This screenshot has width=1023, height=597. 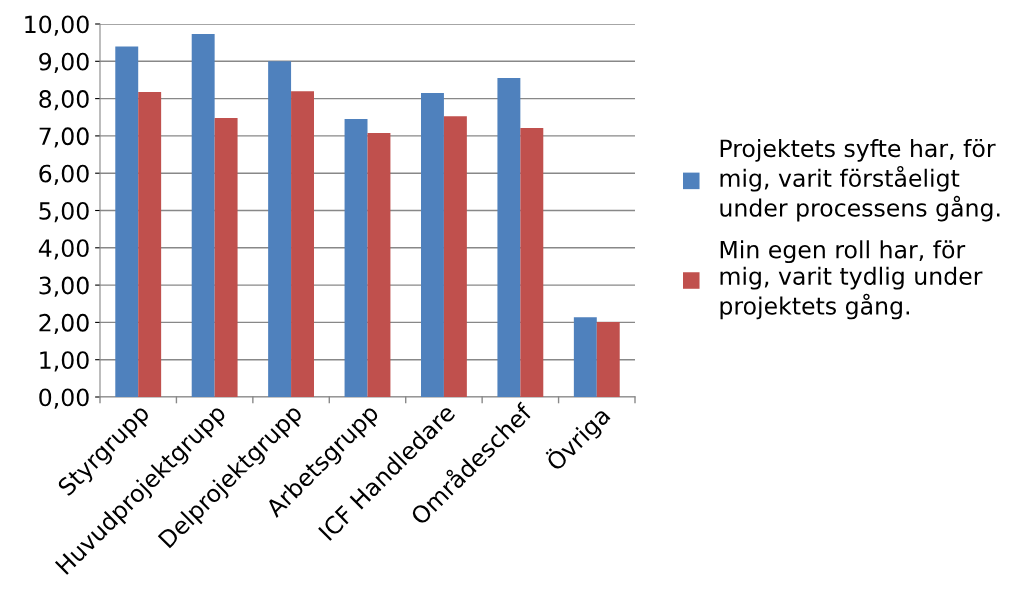 I want to click on legend-label: Min egen roll har, för mig, varit tydlig under projektets gång., so click(x=851, y=280).